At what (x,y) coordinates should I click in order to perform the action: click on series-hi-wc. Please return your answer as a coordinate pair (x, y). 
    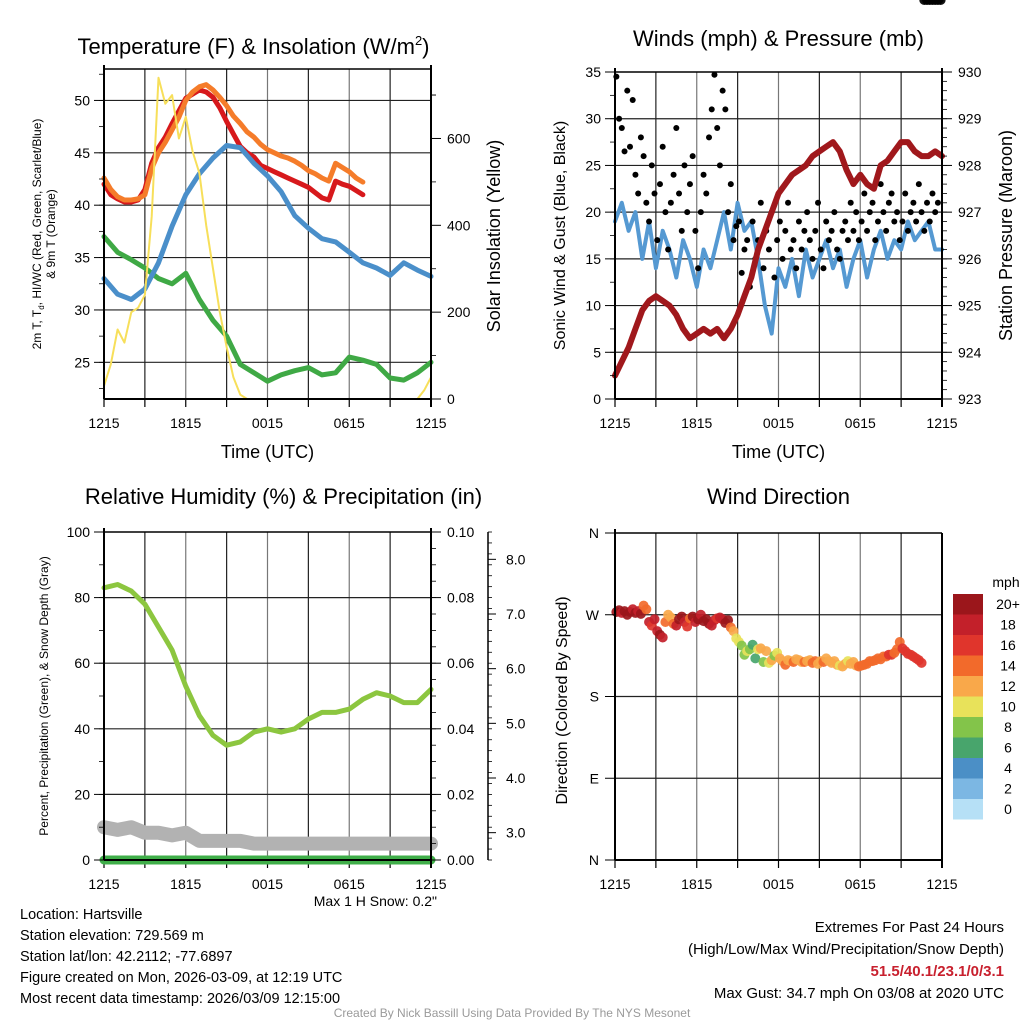
    Looking at the image, I should click on (267, 222).